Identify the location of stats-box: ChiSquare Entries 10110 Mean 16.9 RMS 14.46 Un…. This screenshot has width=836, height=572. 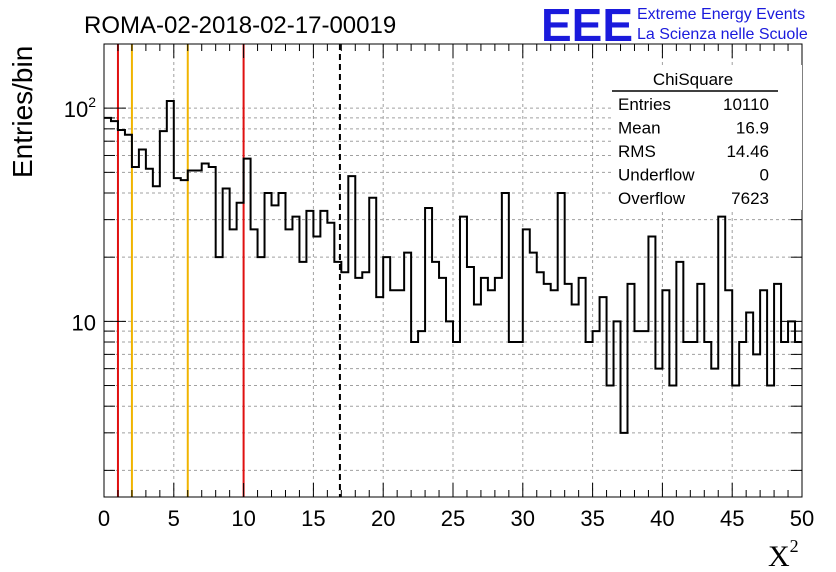
(707, 137).